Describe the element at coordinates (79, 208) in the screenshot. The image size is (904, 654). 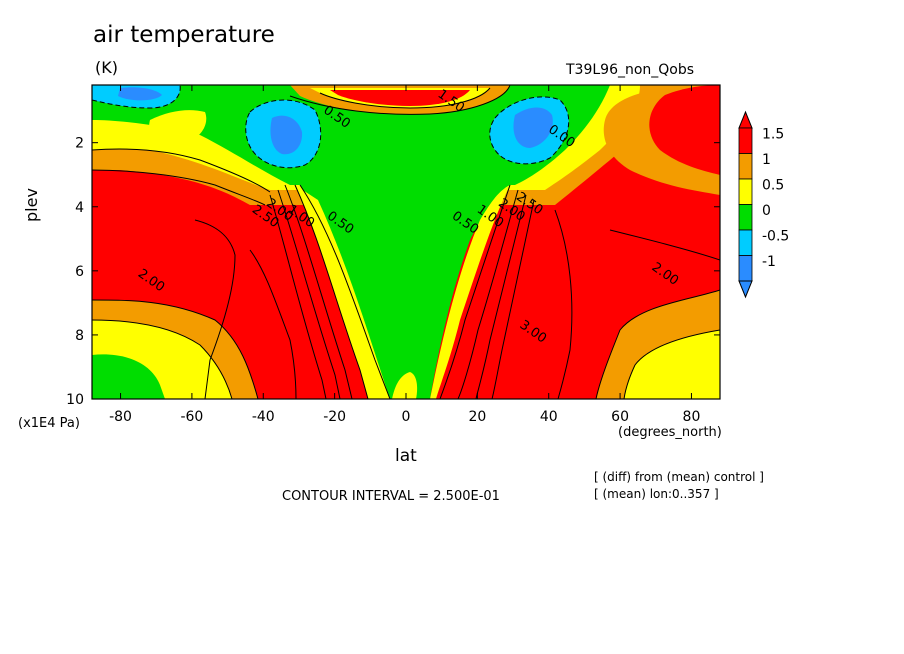
I see `y-tick-label: 4` at that location.